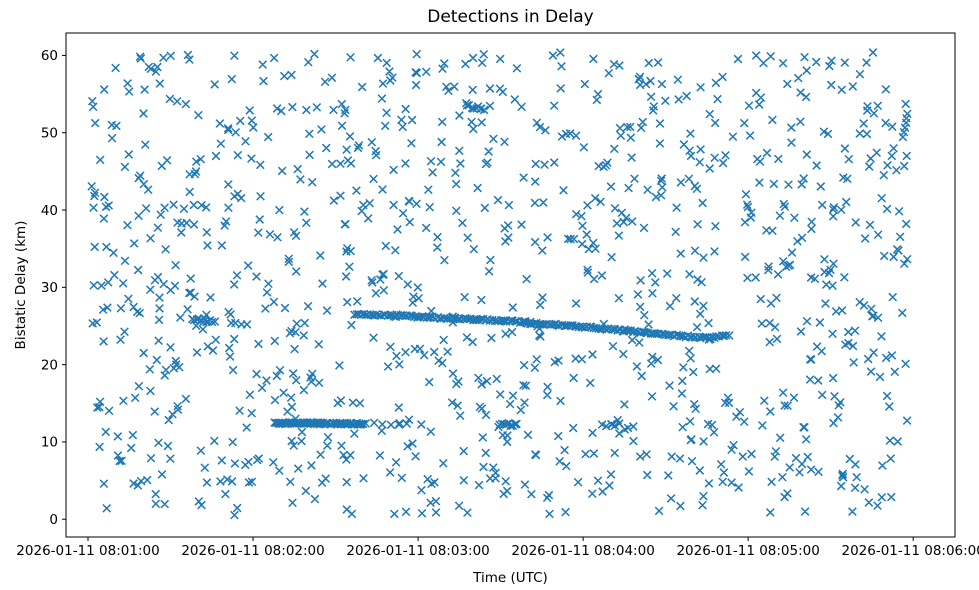  What do you see at coordinates (341, 423) in the screenshot?
I see `series-target-track-12km-horizontal` at bounding box center [341, 423].